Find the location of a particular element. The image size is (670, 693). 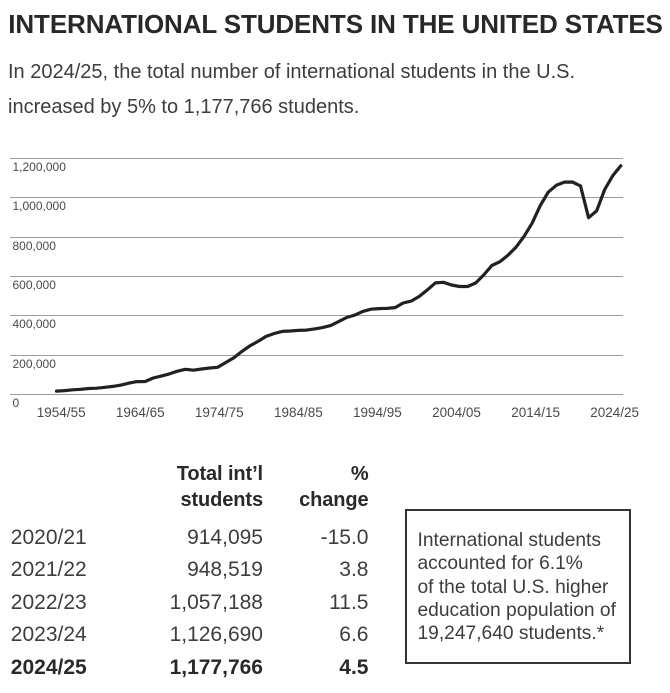

svg-text: 1954/55 is located at coordinates (61, 412).